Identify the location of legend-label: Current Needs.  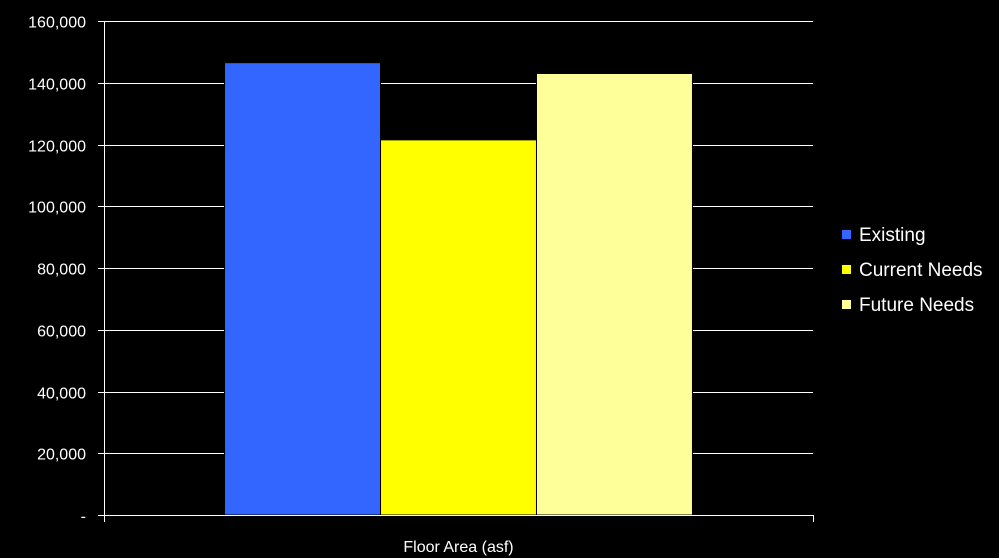
(921, 270).